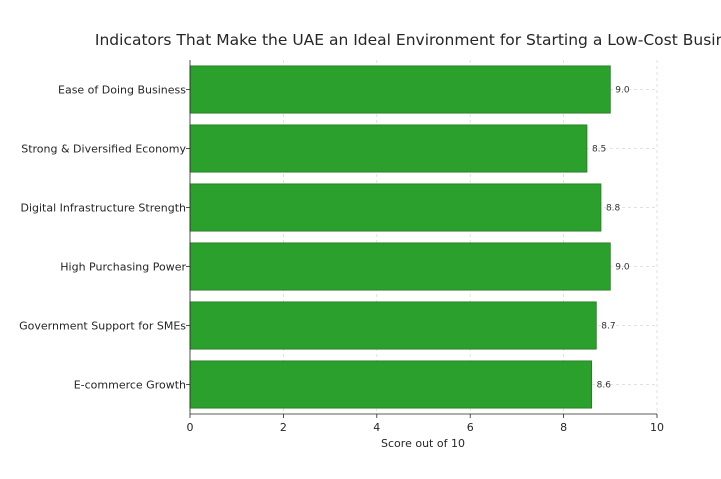 The image size is (721, 479). I want to click on category-label-0: Ease of Doing Business, so click(122, 90).